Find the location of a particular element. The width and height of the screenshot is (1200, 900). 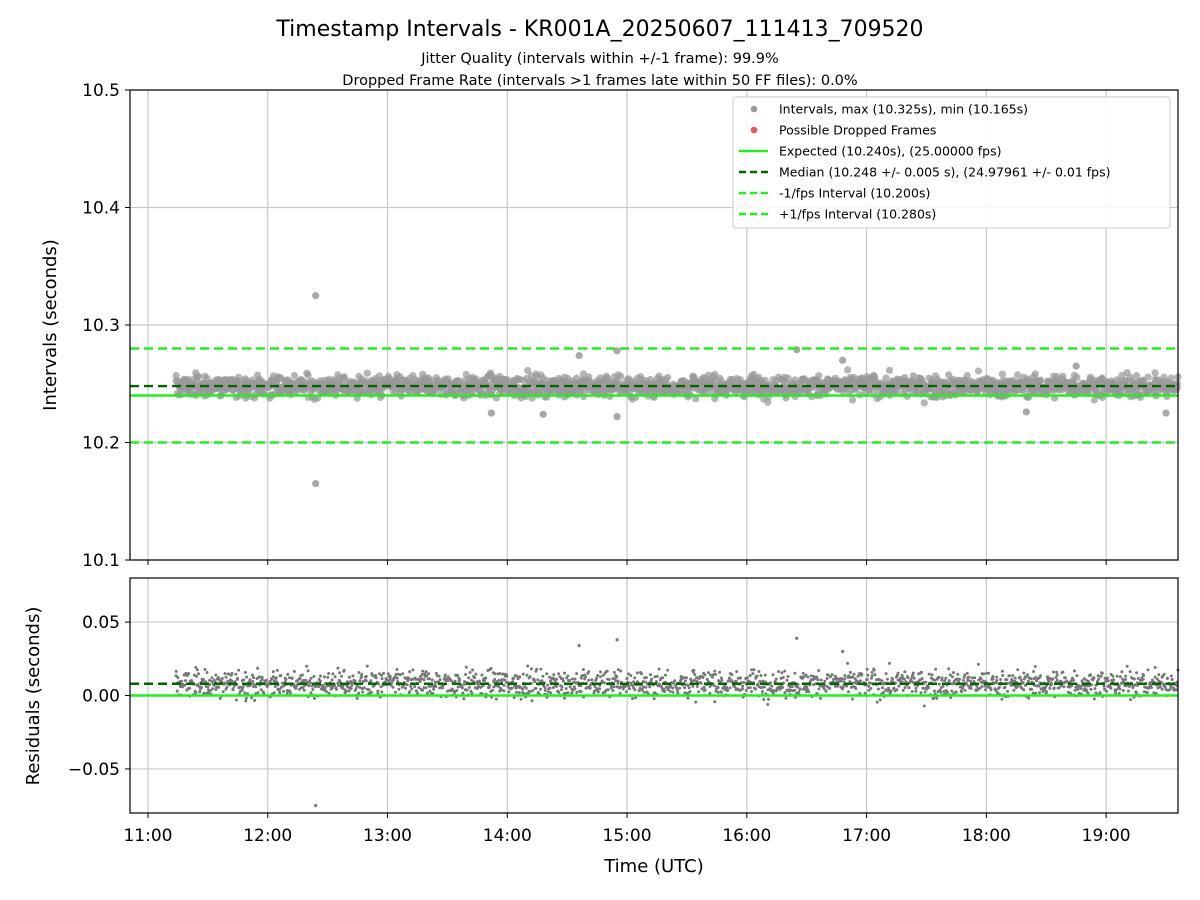

legend-entry-label: -1/fps Interval (10.200s) is located at coordinates (854, 193).